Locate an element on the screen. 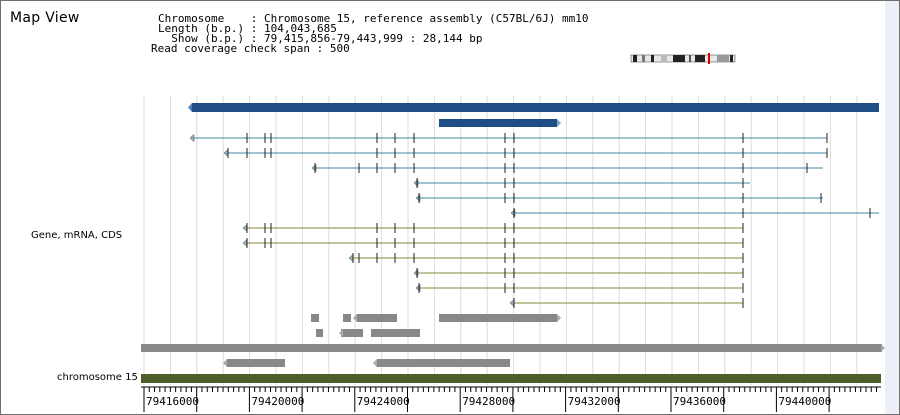  ruler-tick-label: 79436000 is located at coordinates (699, 401).